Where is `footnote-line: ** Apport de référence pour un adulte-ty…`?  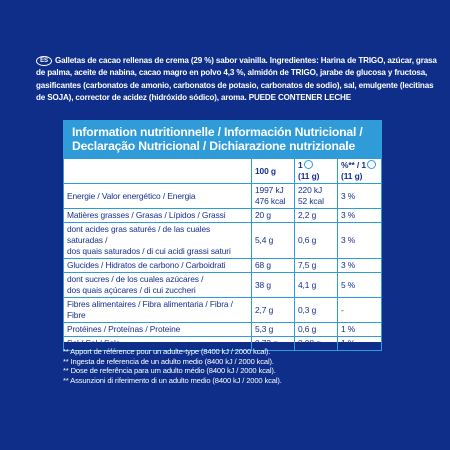
footnote-line: ** Apport de référence pour un adulte-ty… is located at coordinates (167, 351).